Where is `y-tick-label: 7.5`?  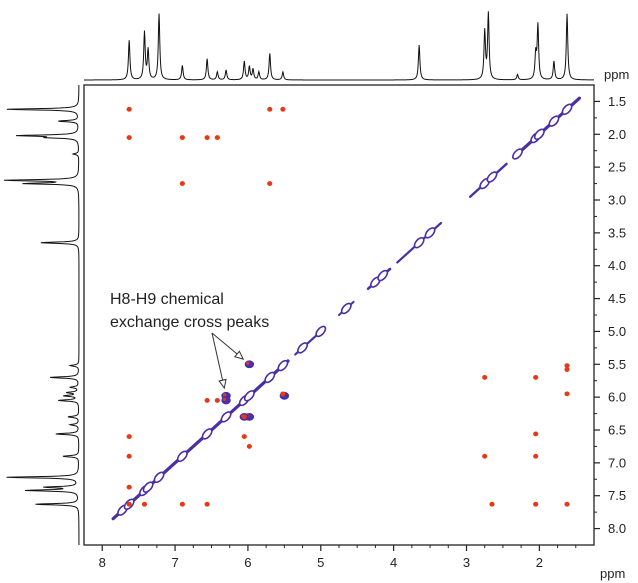
y-tick-label: 7.5 is located at coordinates (617, 495).